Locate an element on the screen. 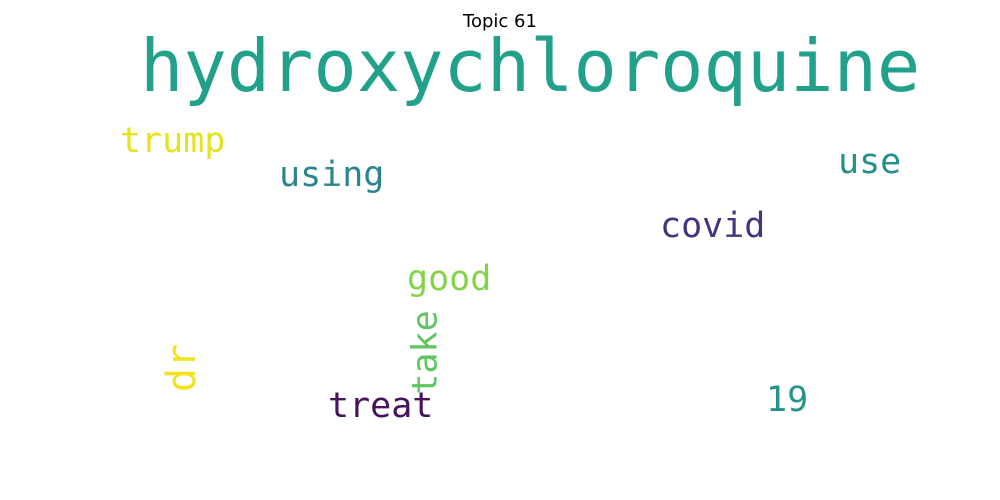 The image size is (1000, 500). word-hydroxychloroquine: hydroxychloroquine is located at coordinates (530, 66).